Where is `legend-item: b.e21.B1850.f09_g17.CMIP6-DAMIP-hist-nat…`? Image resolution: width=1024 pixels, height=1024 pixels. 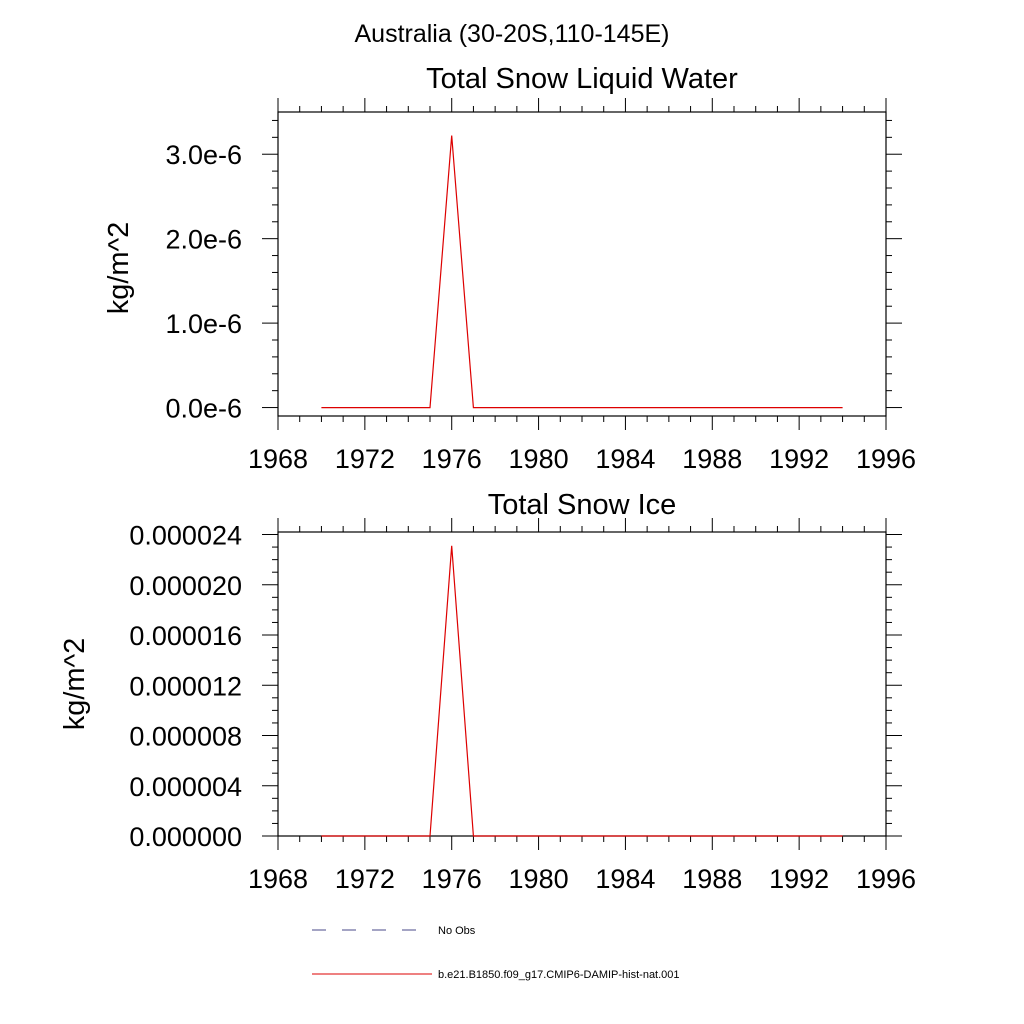
legend-item: b.e21.B1850.f09_g17.CMIP6-DAMIP-hist-nat… is located at coordinates (496, 975).